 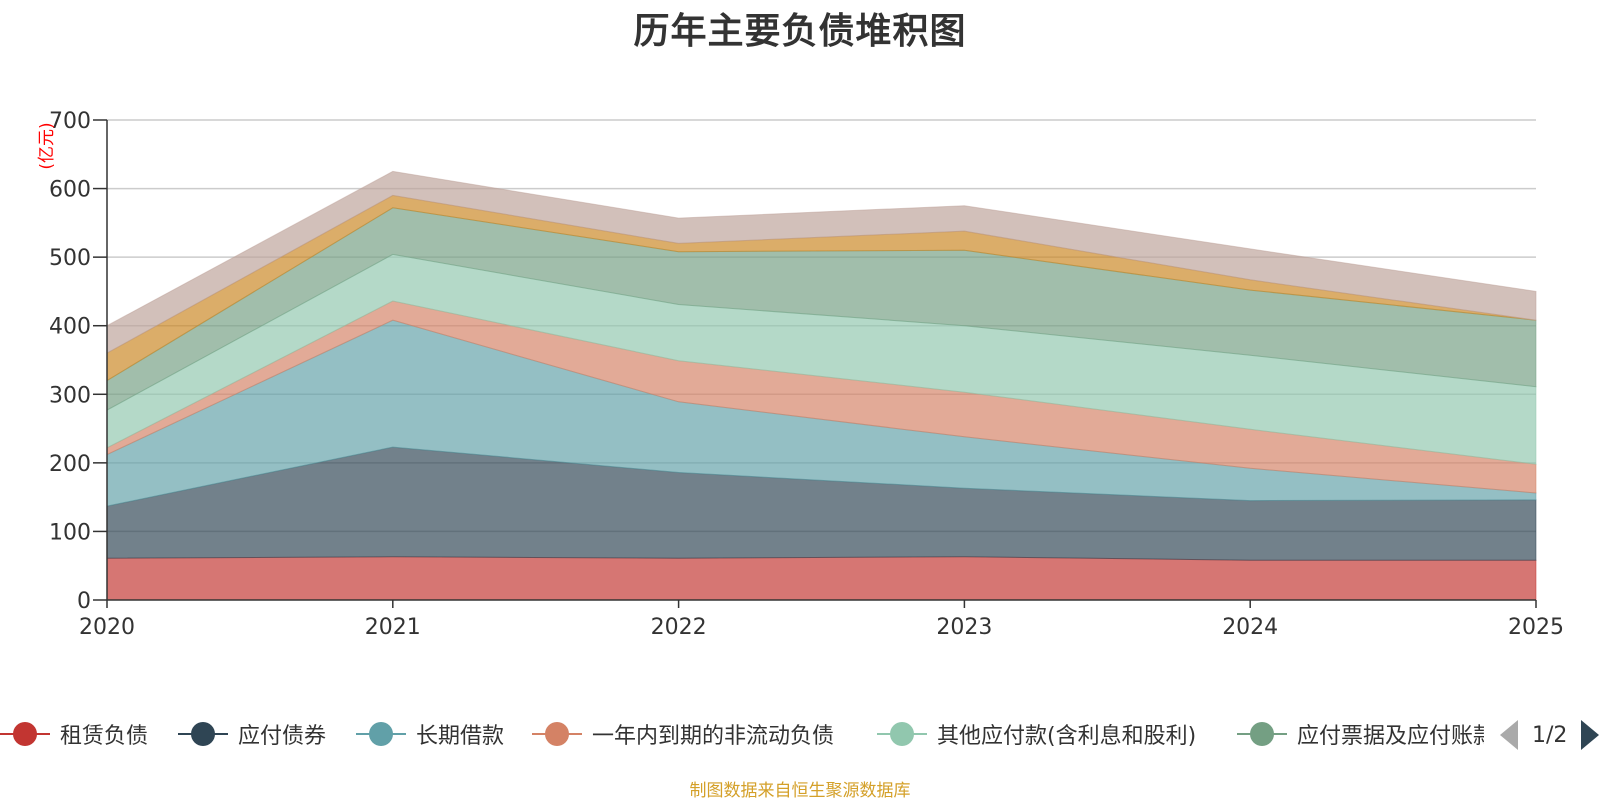 I want to click on legend-page-indicator: 1/2, so click(x=1550, y=735).